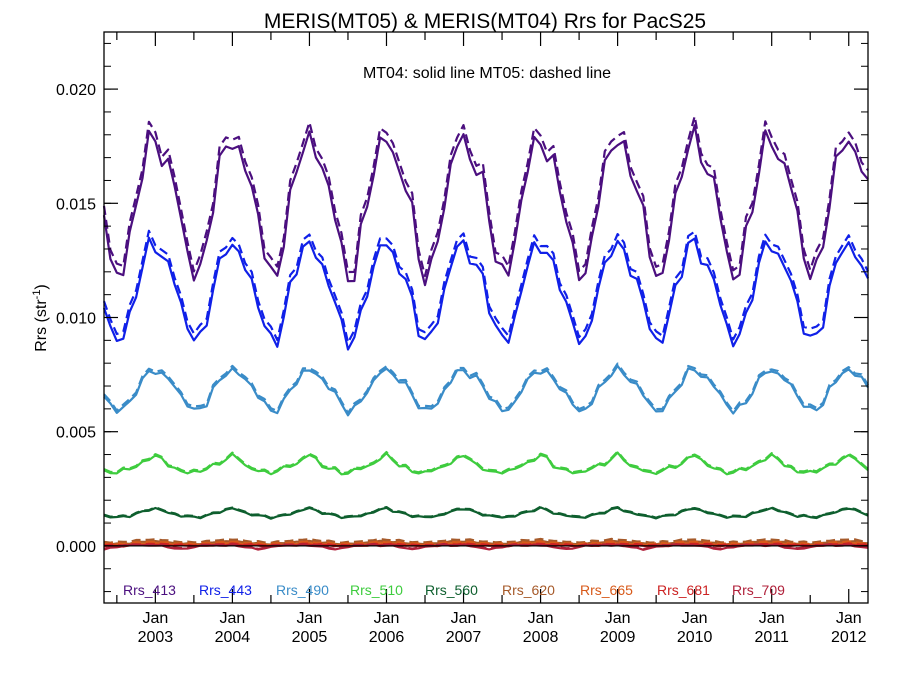  I want to click on y-axis-label-end: ), so click(41, 286).